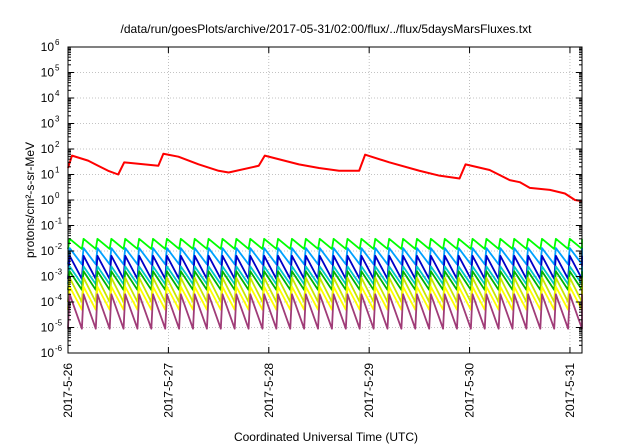 This screenshot has height=448, width=640. Describe the element at coordinates (57, 195) in the screenshot. I see `y-tick-exponent: 0` at that location.